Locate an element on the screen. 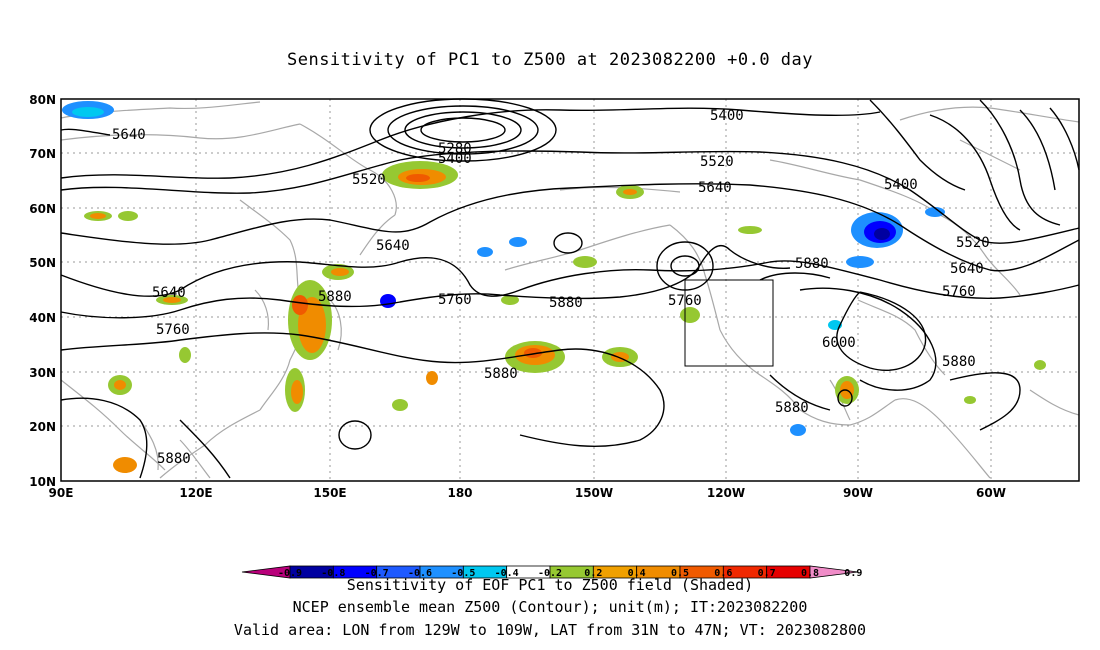 The image size is (1100, 650). colorbar-label: 0.4 is located at coordinates (637, 573).